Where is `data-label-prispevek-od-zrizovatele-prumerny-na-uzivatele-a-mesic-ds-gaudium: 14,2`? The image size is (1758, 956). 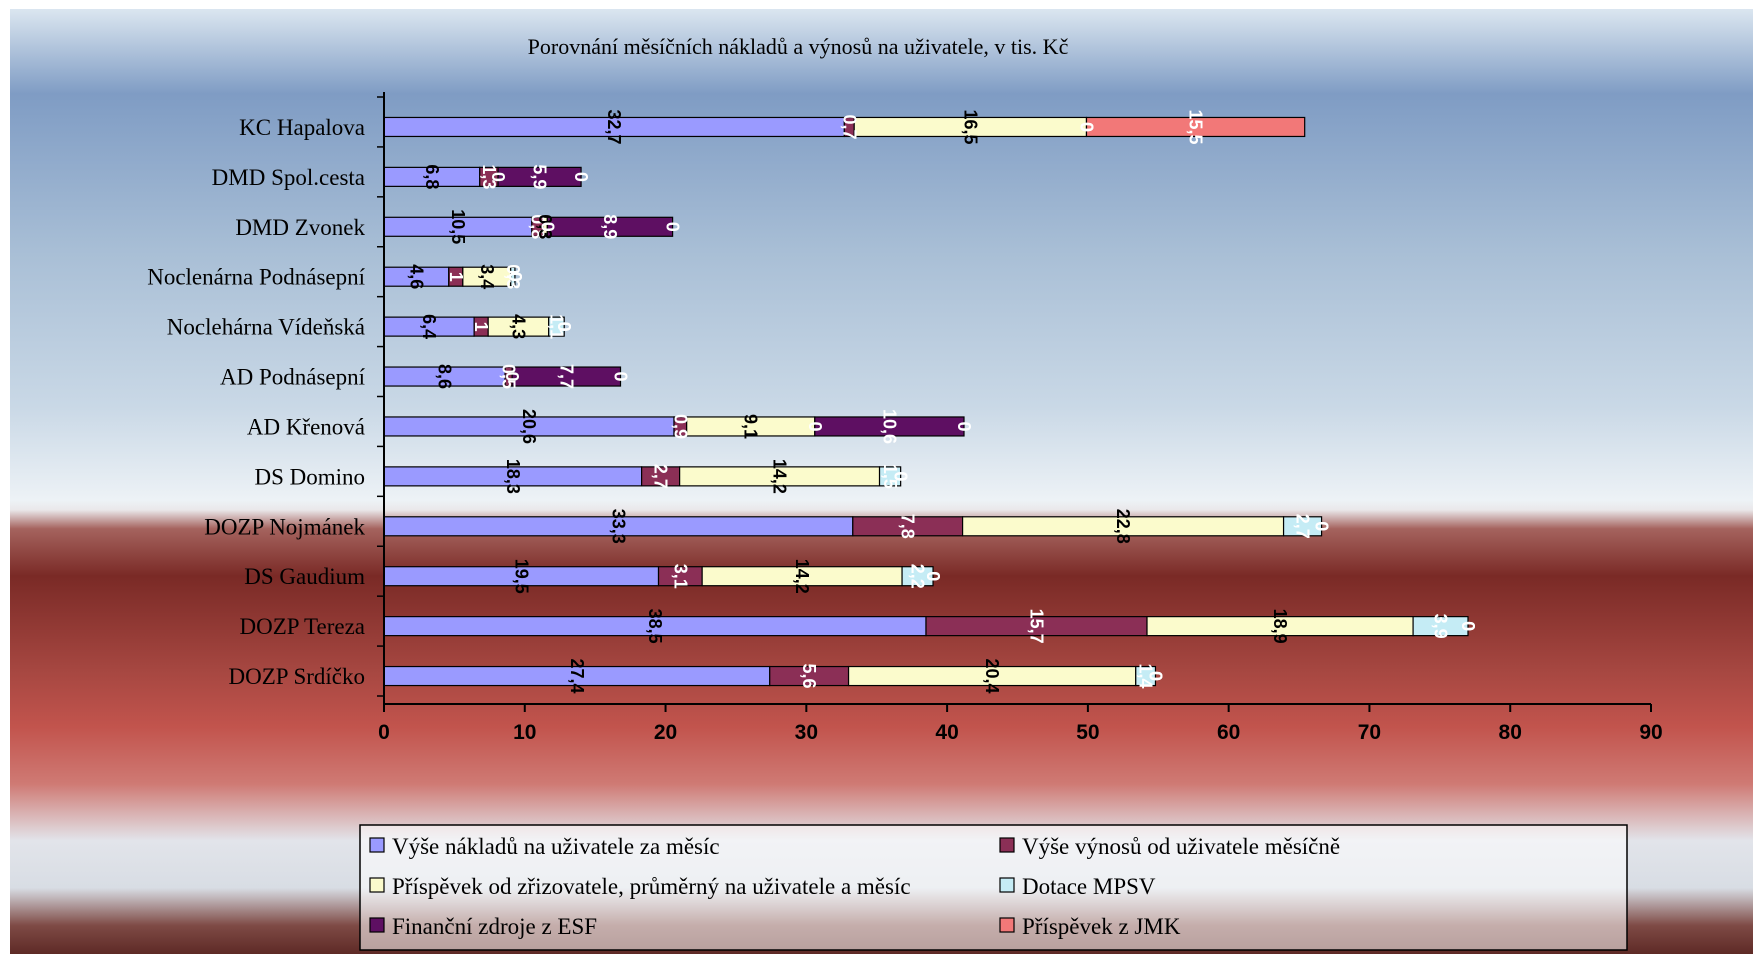
data-label-prispevek-od-zrizovatele-prumerny-na-uzivatele-a-mesic-ds-gaudium: 14,2 is located at coordinates (802, 576).